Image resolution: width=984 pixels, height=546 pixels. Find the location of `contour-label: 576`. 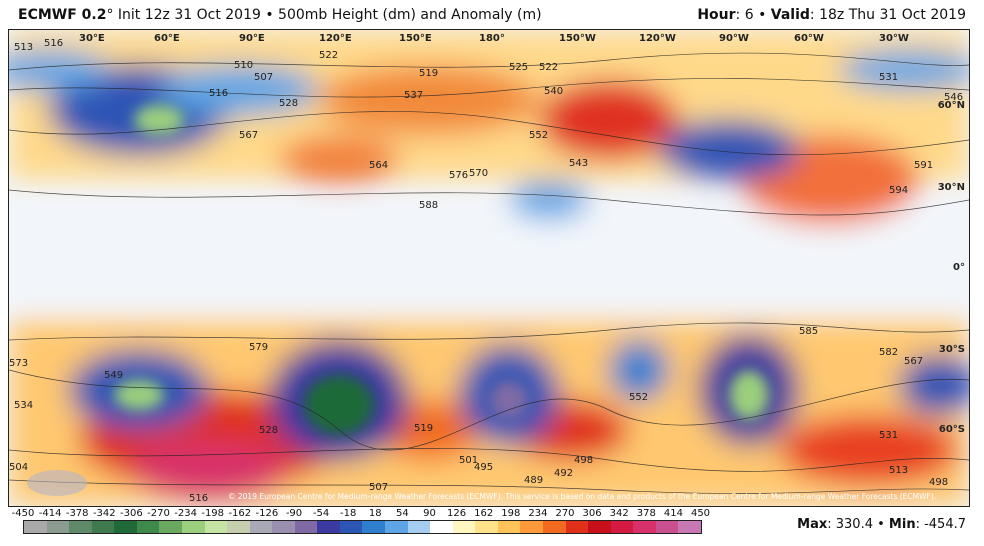

contour-label: 576 is located at coordinates (459, 175).